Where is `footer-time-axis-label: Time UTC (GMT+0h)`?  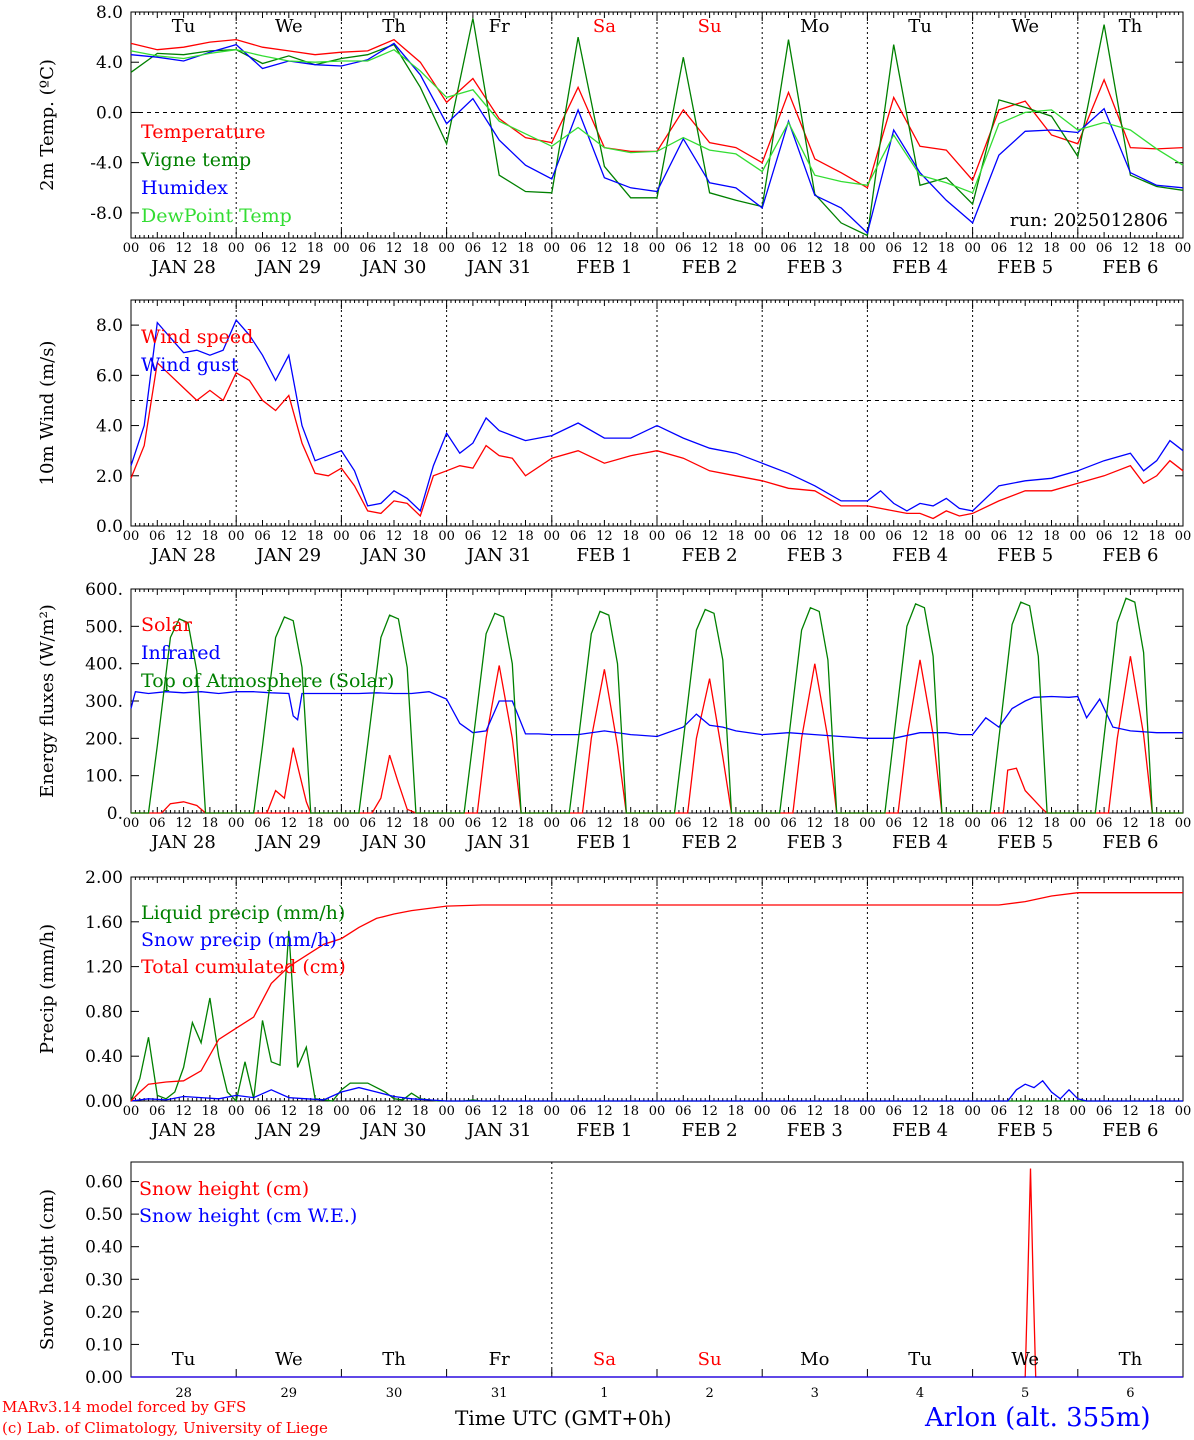 footer-time-axis-label: Time UTC (GMT+0h) is located at coordinates (563, 1418).